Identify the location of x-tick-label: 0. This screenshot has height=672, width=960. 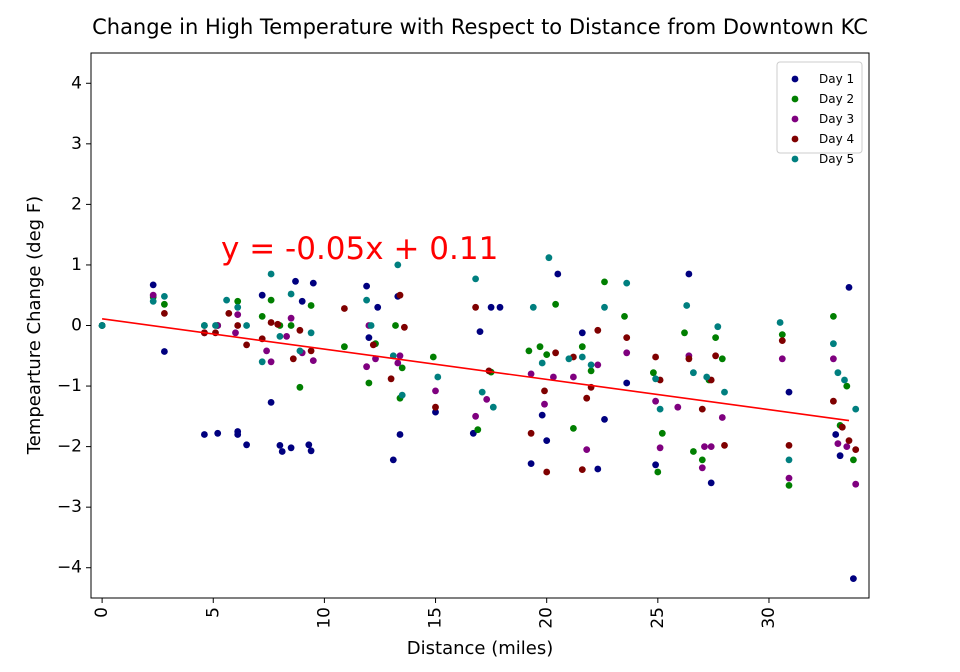
(102, 612).